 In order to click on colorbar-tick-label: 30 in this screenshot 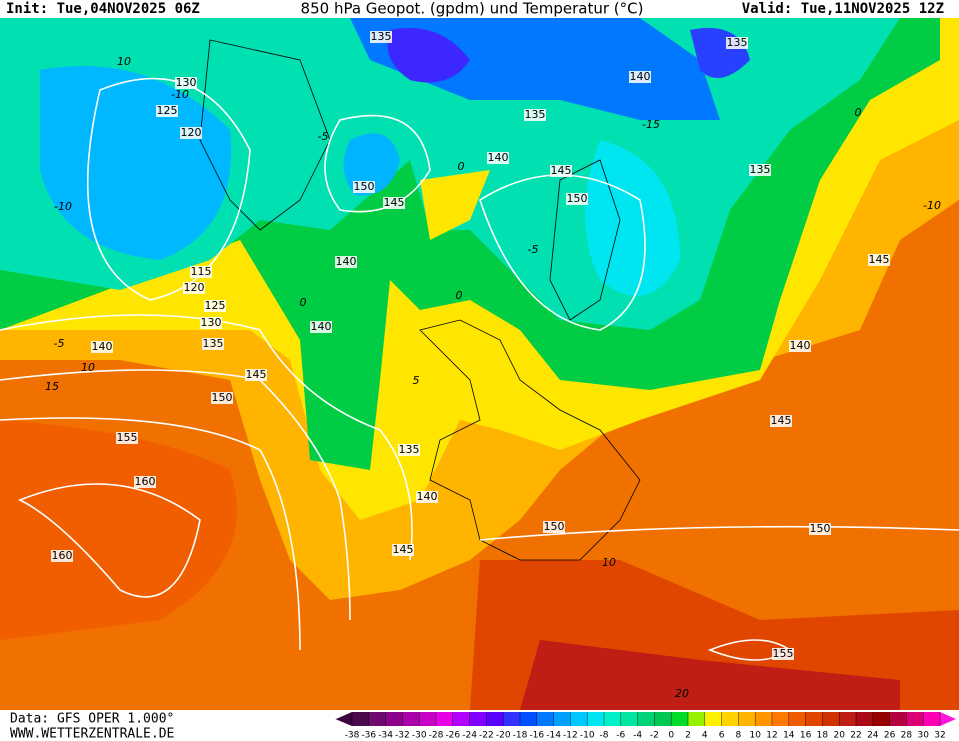, I will do `click(923, 736)`.